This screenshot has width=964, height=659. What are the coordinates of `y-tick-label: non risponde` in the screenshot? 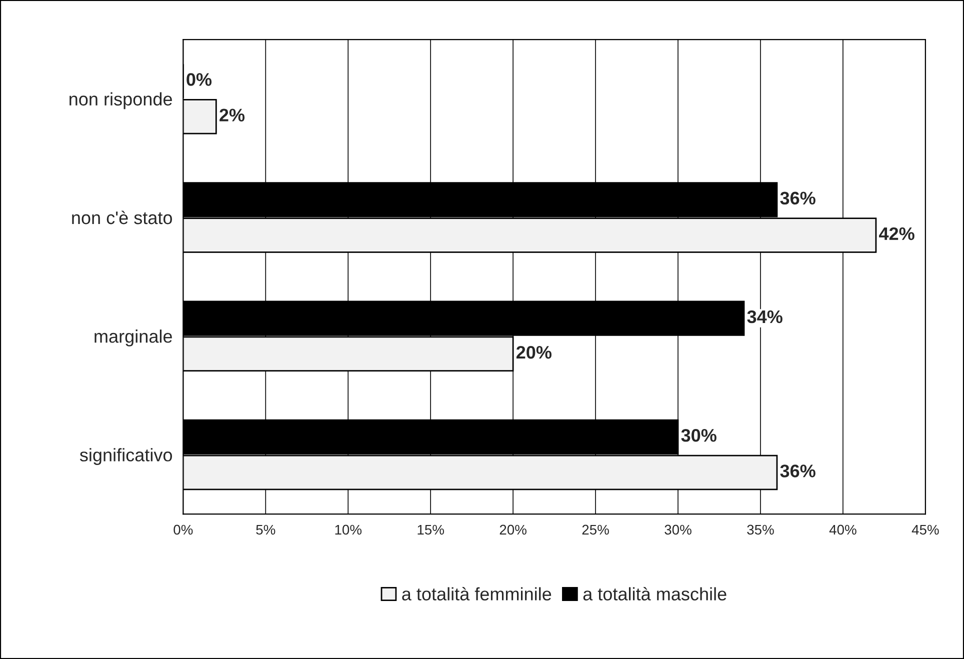 It's located at (121, 101).